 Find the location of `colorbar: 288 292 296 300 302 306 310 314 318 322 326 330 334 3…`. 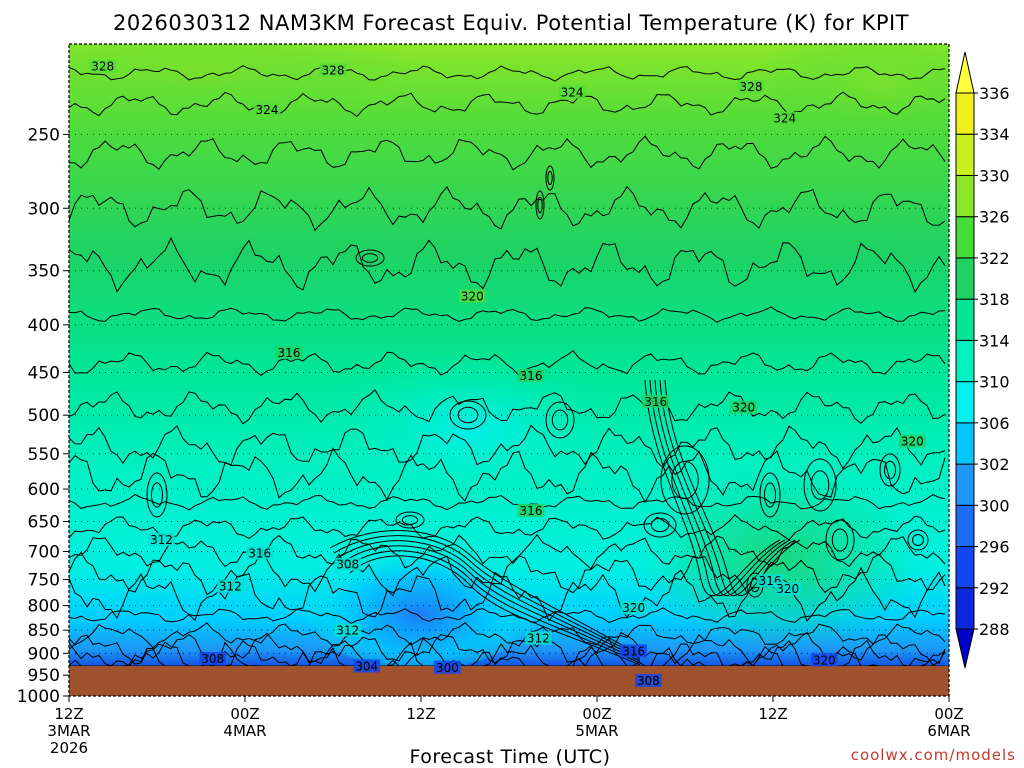

colorbar: 288 292 296 300 302 306 310 314 318 322 326 330 334 3… is located at coordinates (982, 360).